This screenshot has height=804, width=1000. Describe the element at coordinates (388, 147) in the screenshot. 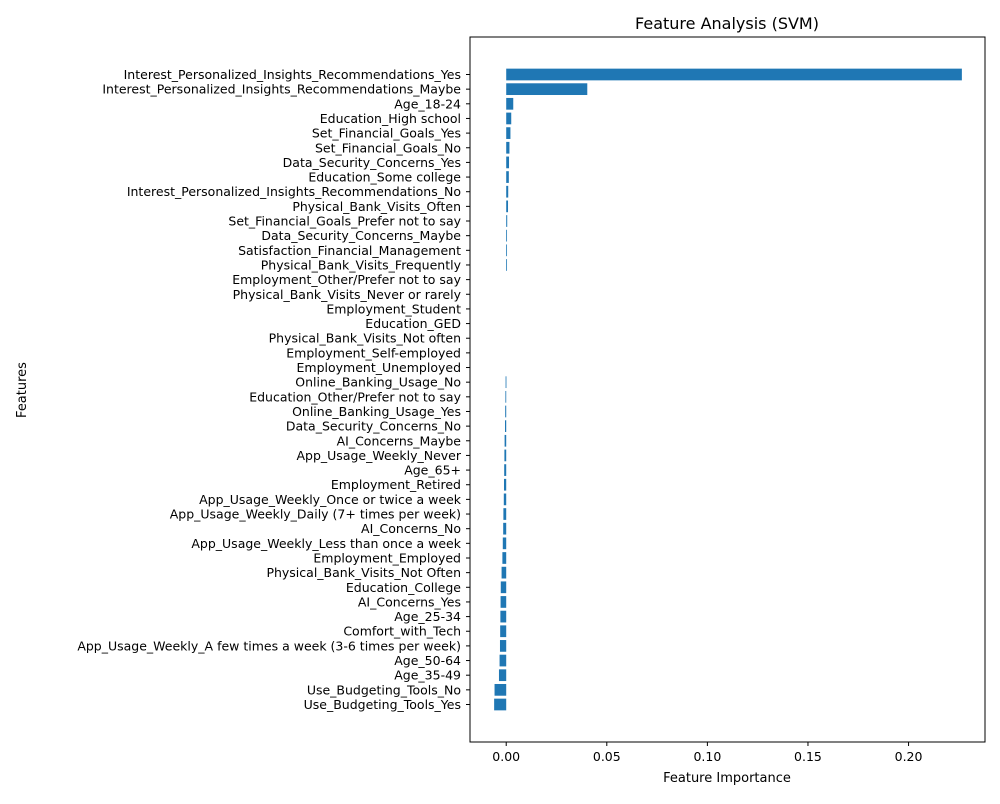

I see `y-tick-label: Set_Financial_Goals_No` at that location.